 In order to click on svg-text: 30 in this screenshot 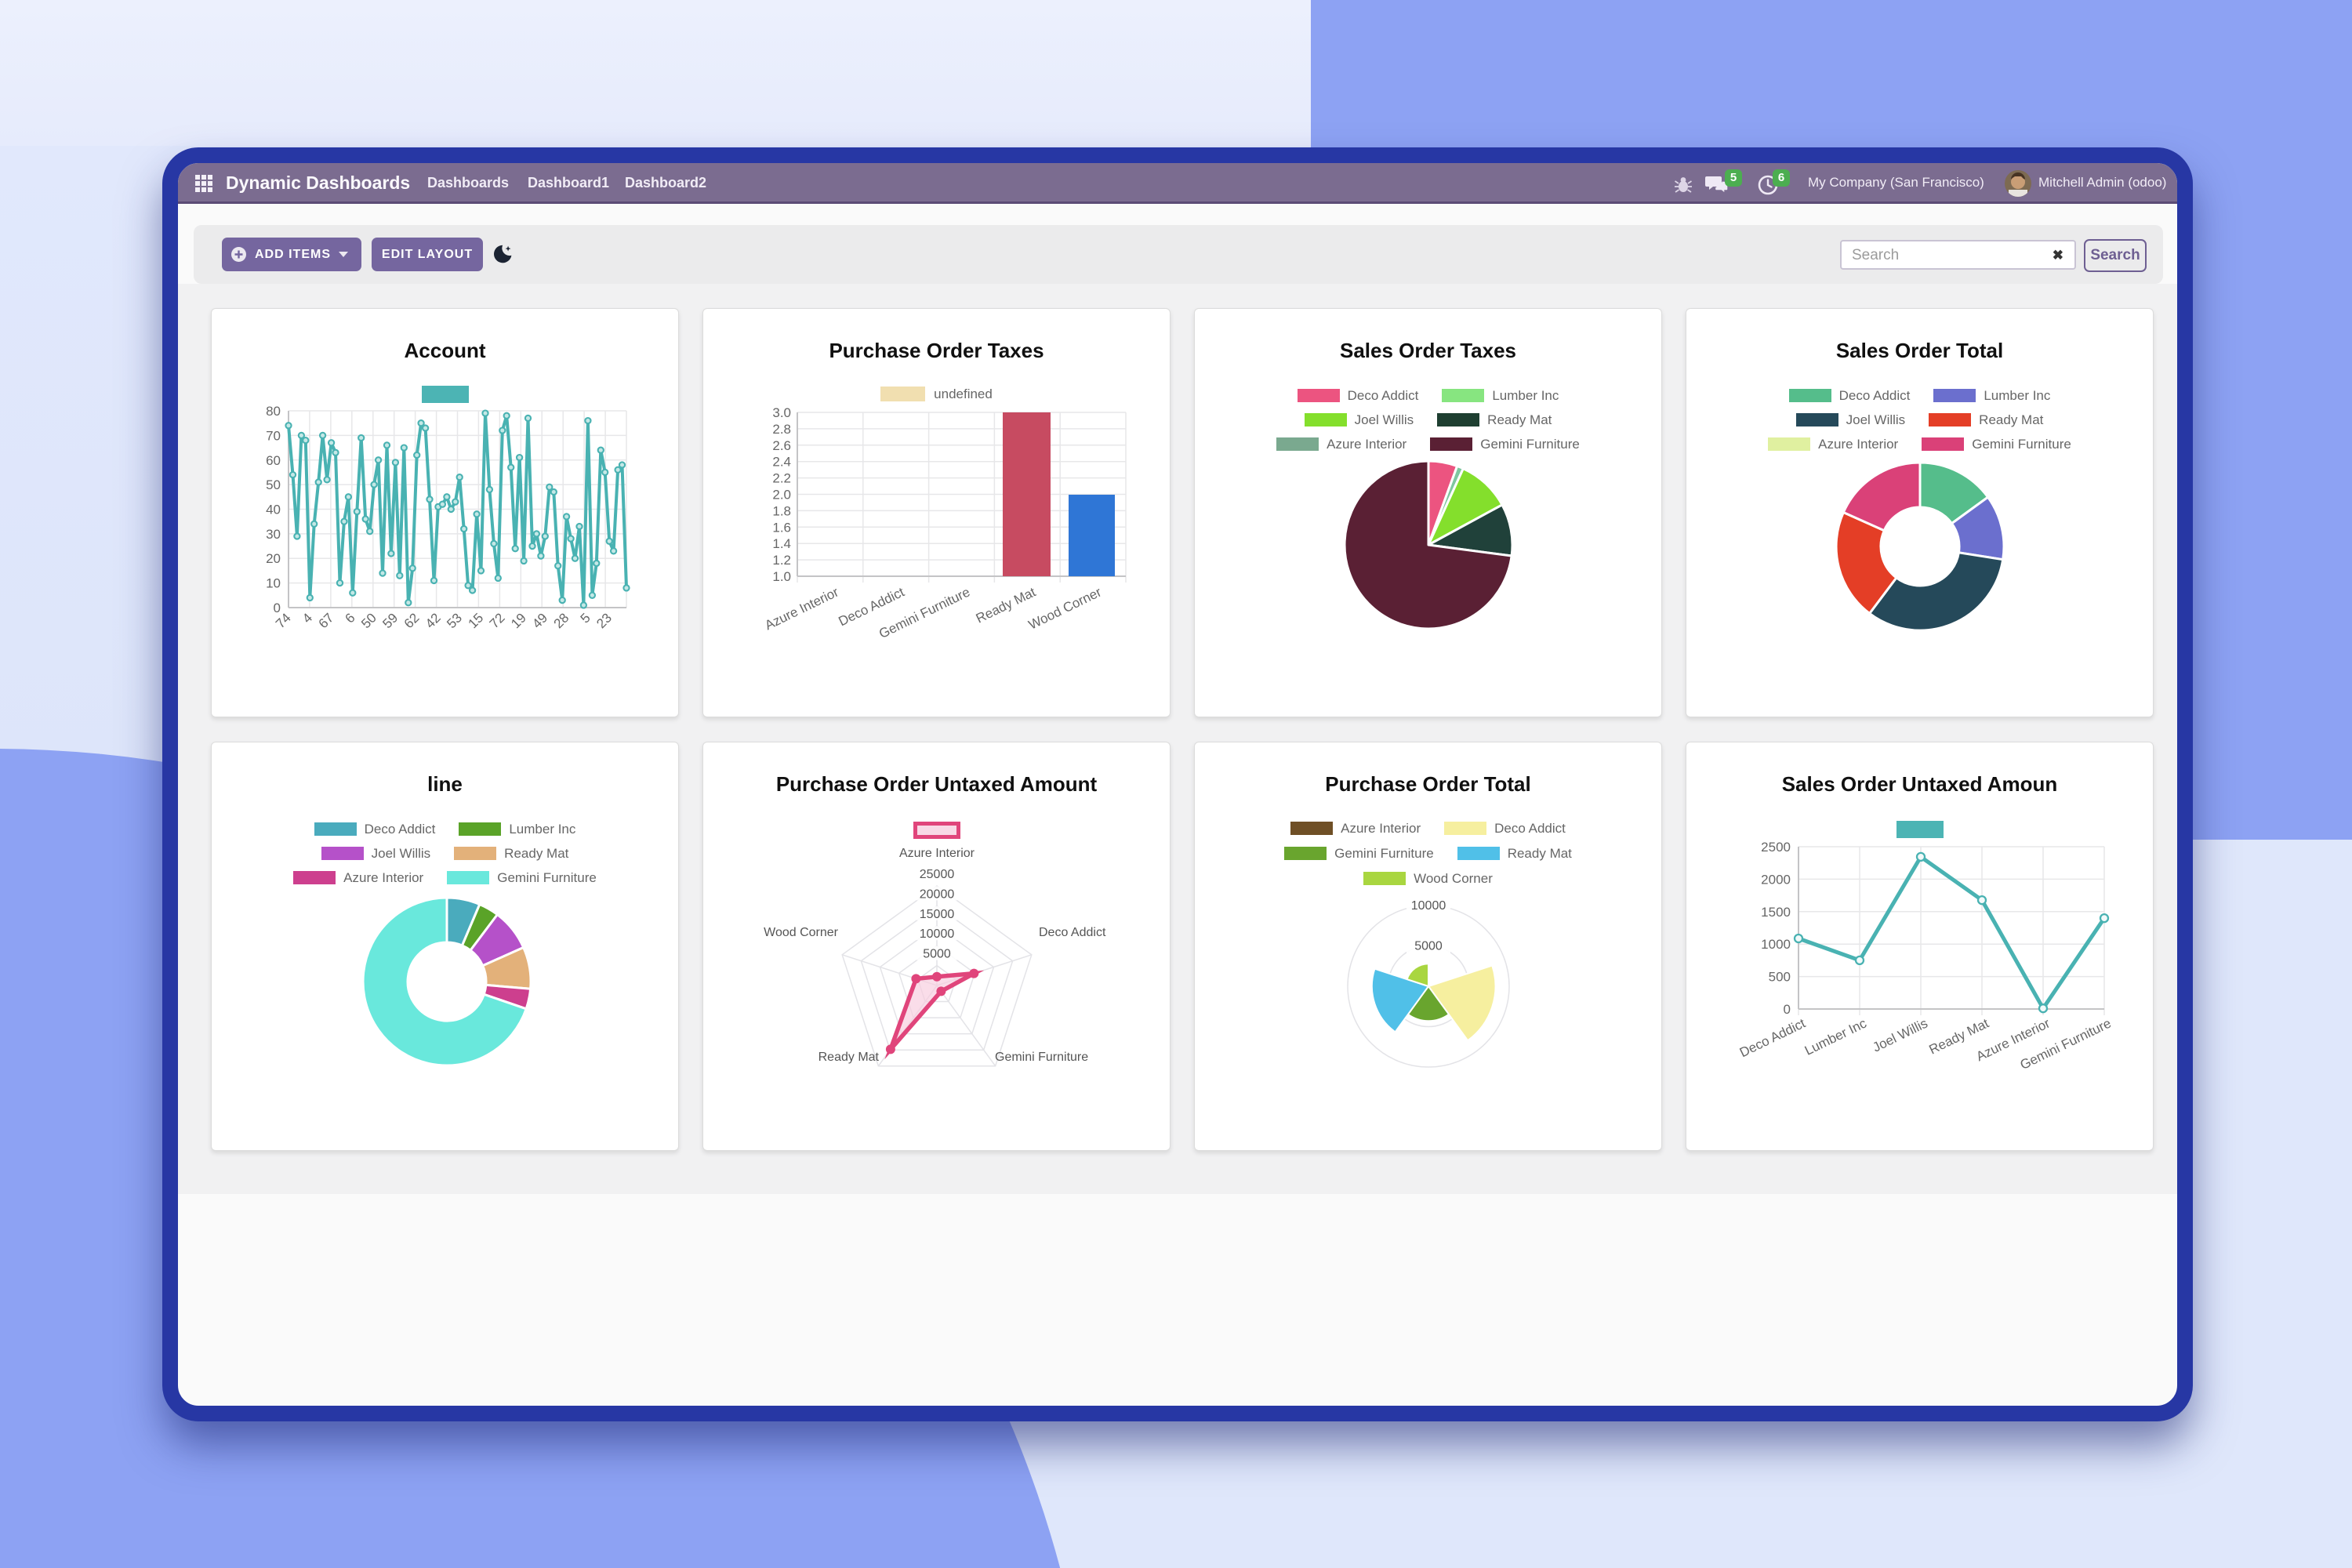, I will do `click(273, 534)`.